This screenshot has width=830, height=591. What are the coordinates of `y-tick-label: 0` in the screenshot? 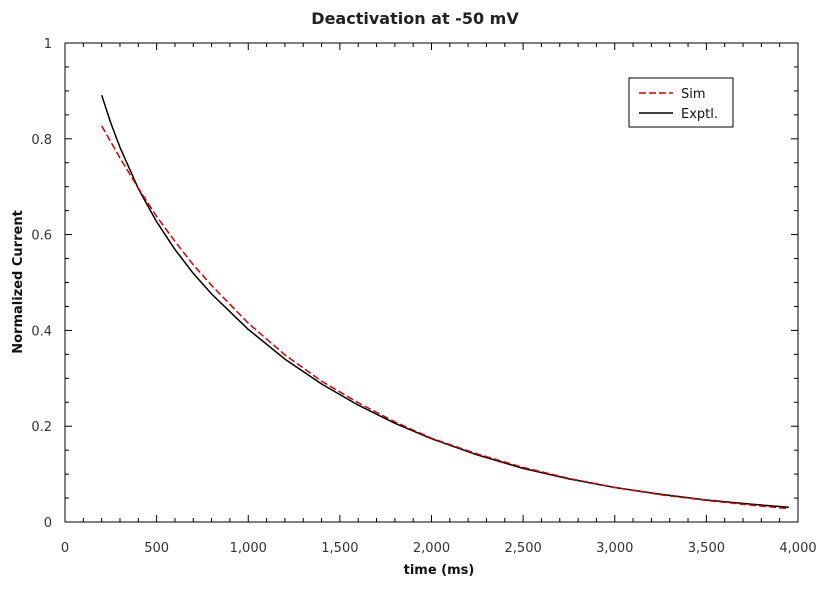 It's located at (48, 523).